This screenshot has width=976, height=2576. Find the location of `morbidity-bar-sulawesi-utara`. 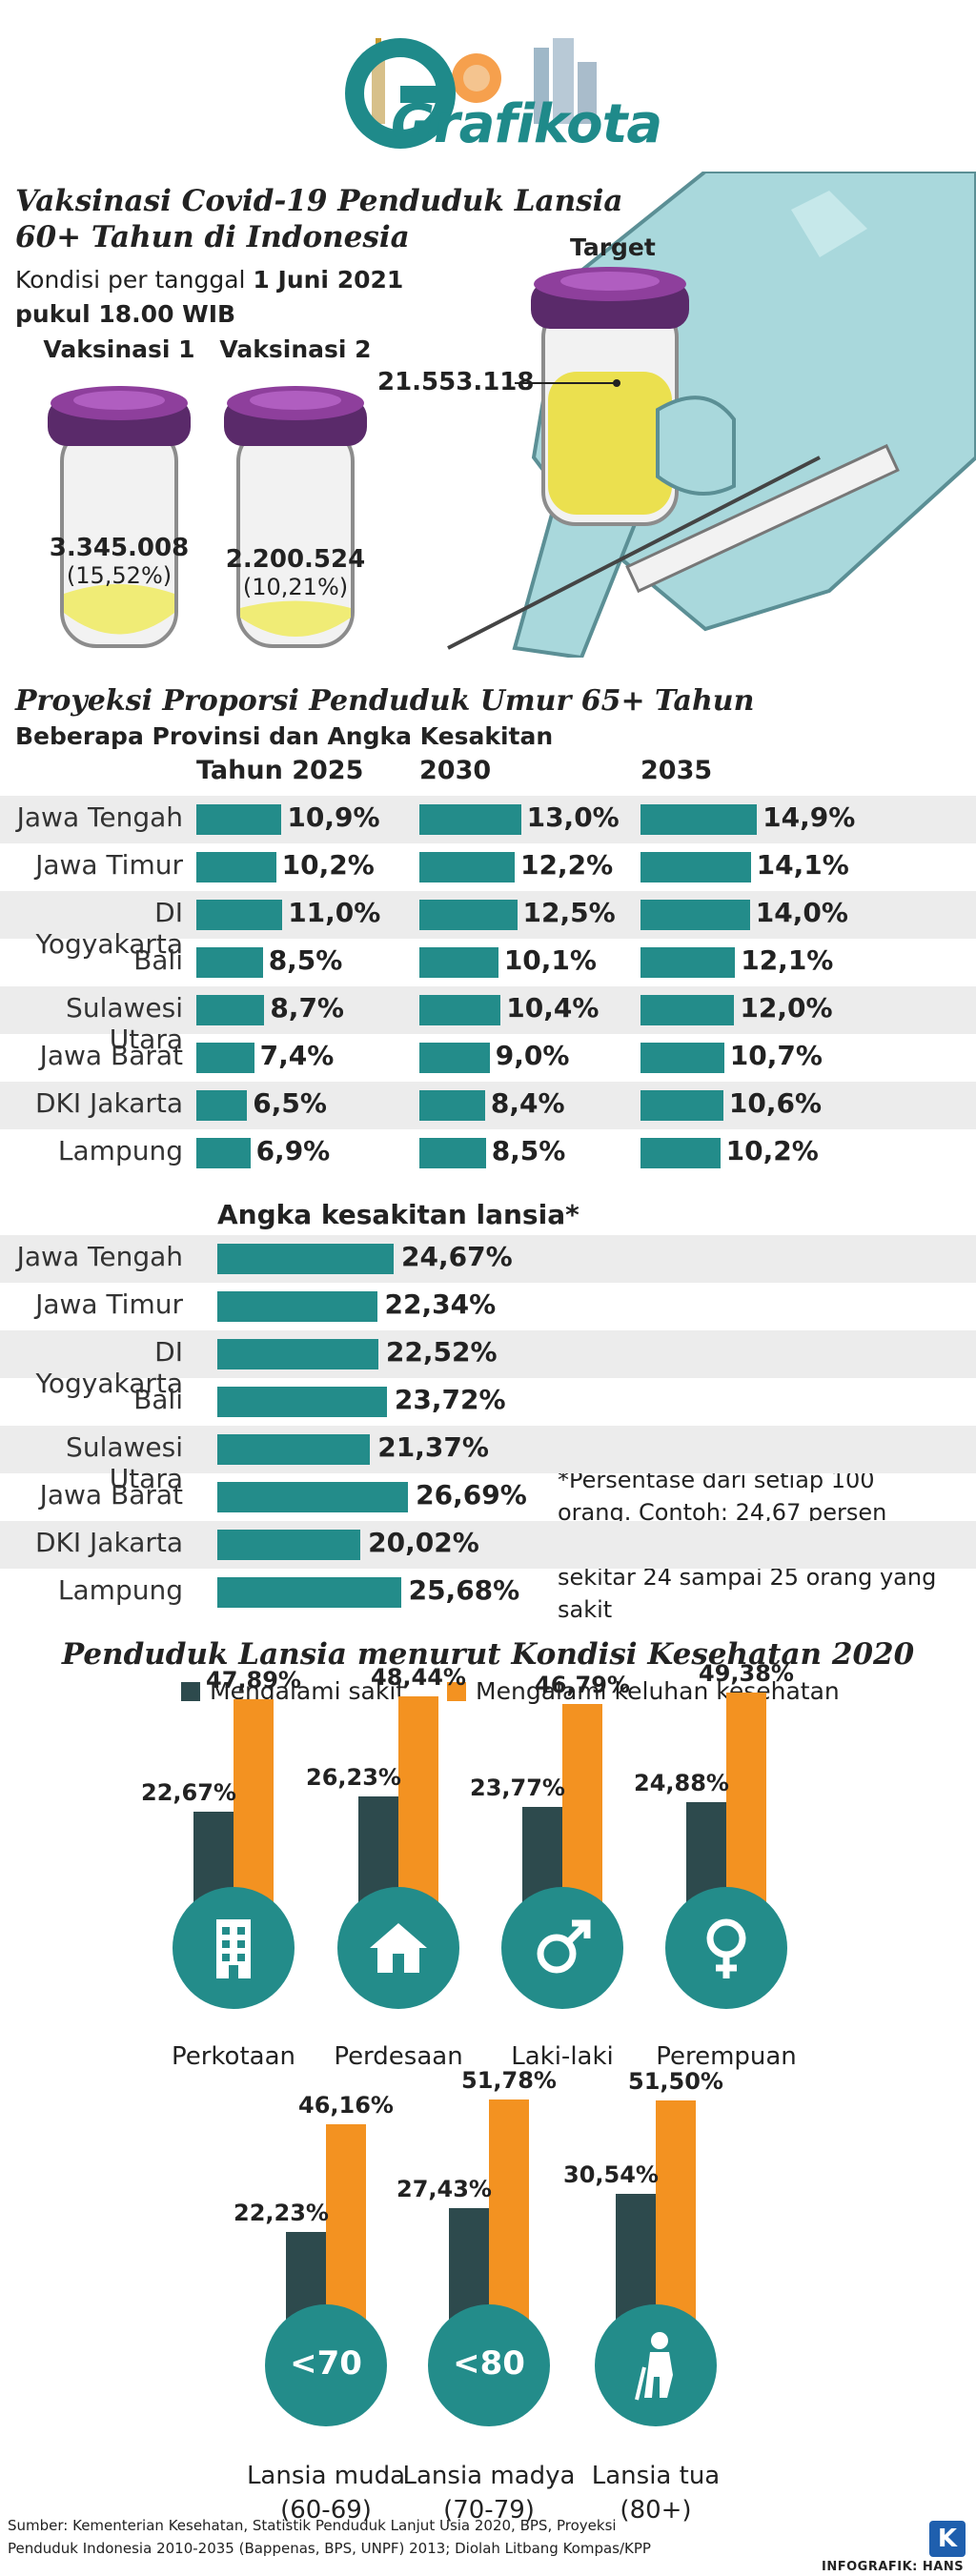

morbidity-bar-sulawesi-utara is located at coordinates (294, 1450).